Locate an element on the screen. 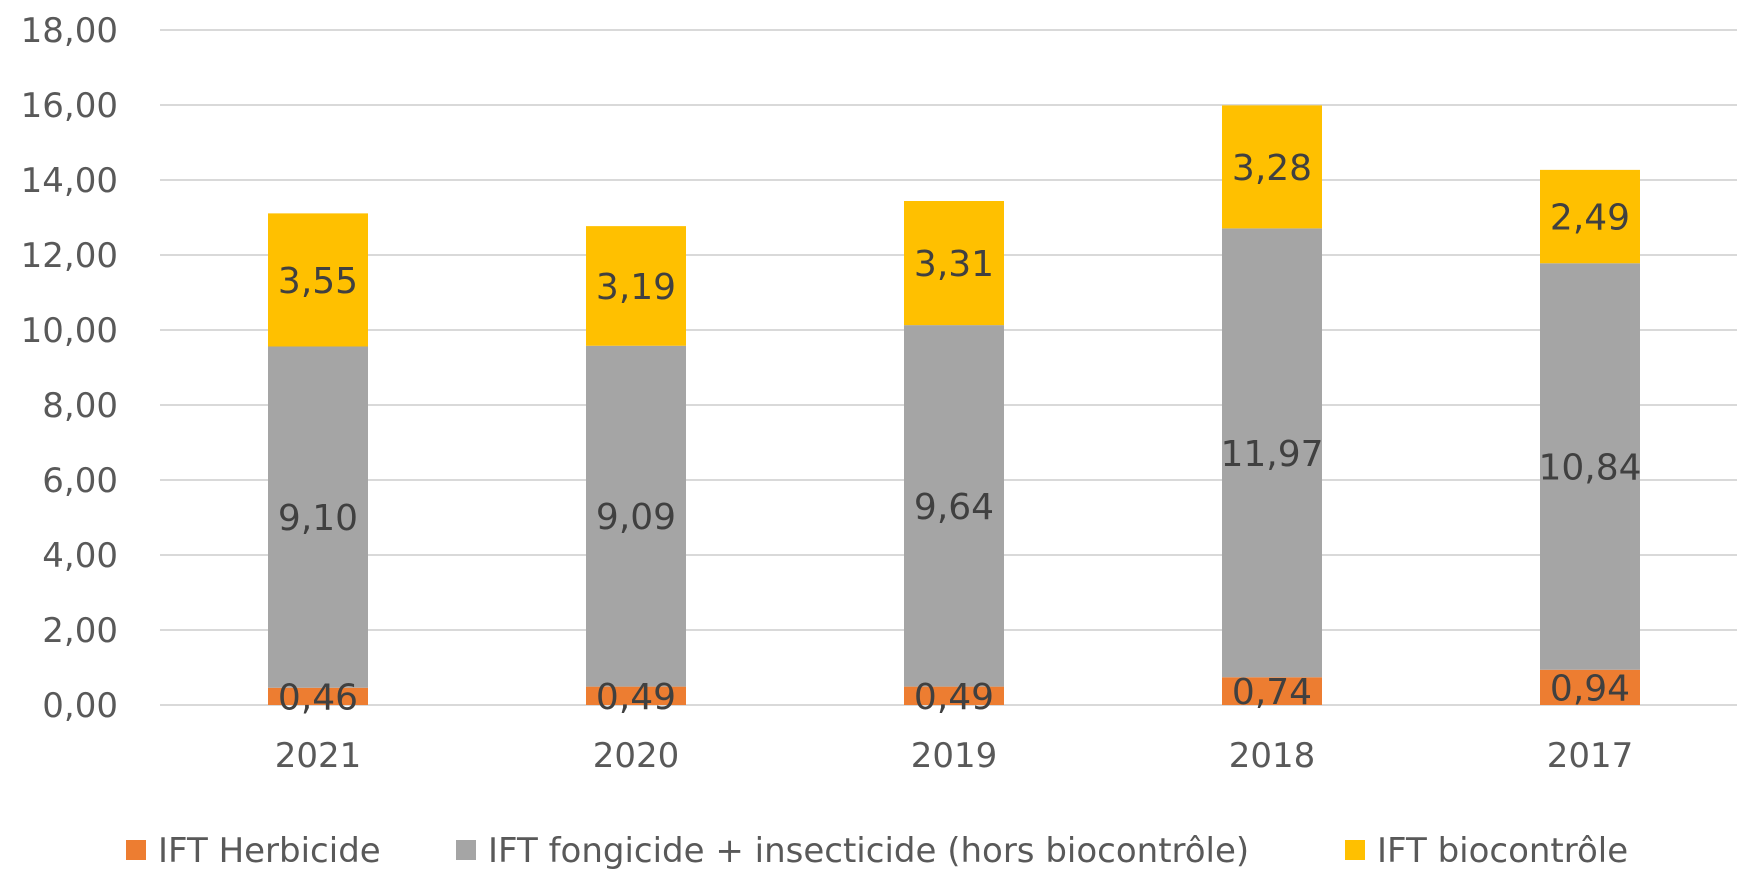 Image resolution: width=1737 pixels, height=885 pixels. y-tick-label: 14,00 is located at coordinates (69, 181).